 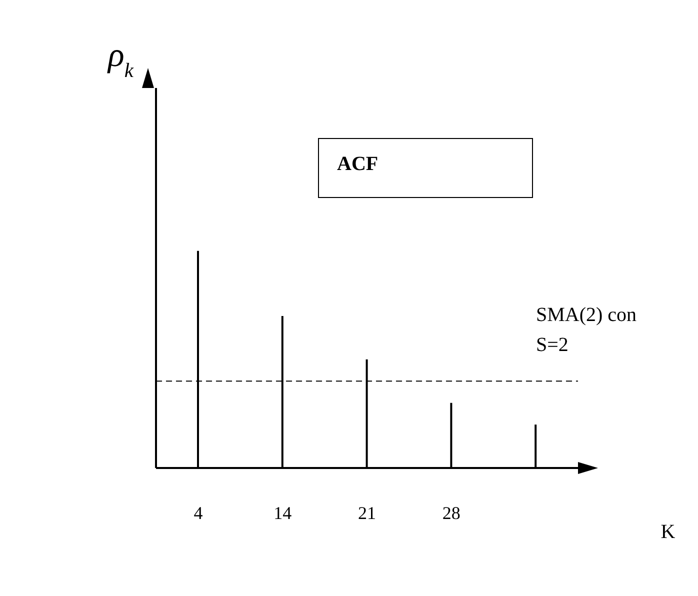 What do you see at coordinates (283, 512) in the screenshot?
I see `x-tick-label: 14` at bounding box center [283, 512].